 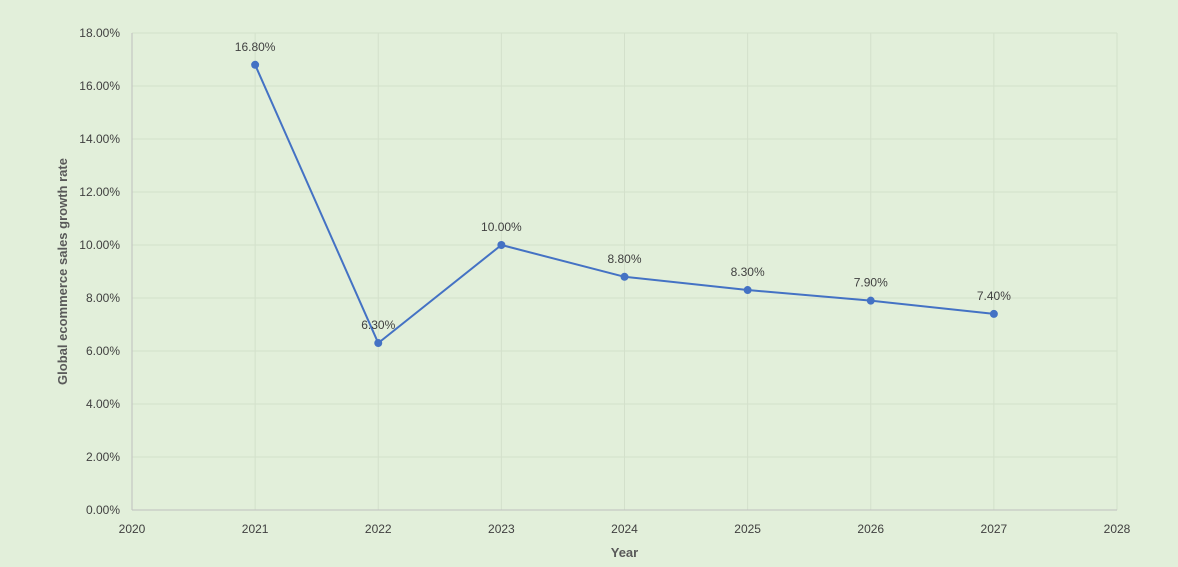 What do you see at coordinates (871, 283) in the screenshot?
I see `data-label: 7.90%` at bounding box center [871, 283].